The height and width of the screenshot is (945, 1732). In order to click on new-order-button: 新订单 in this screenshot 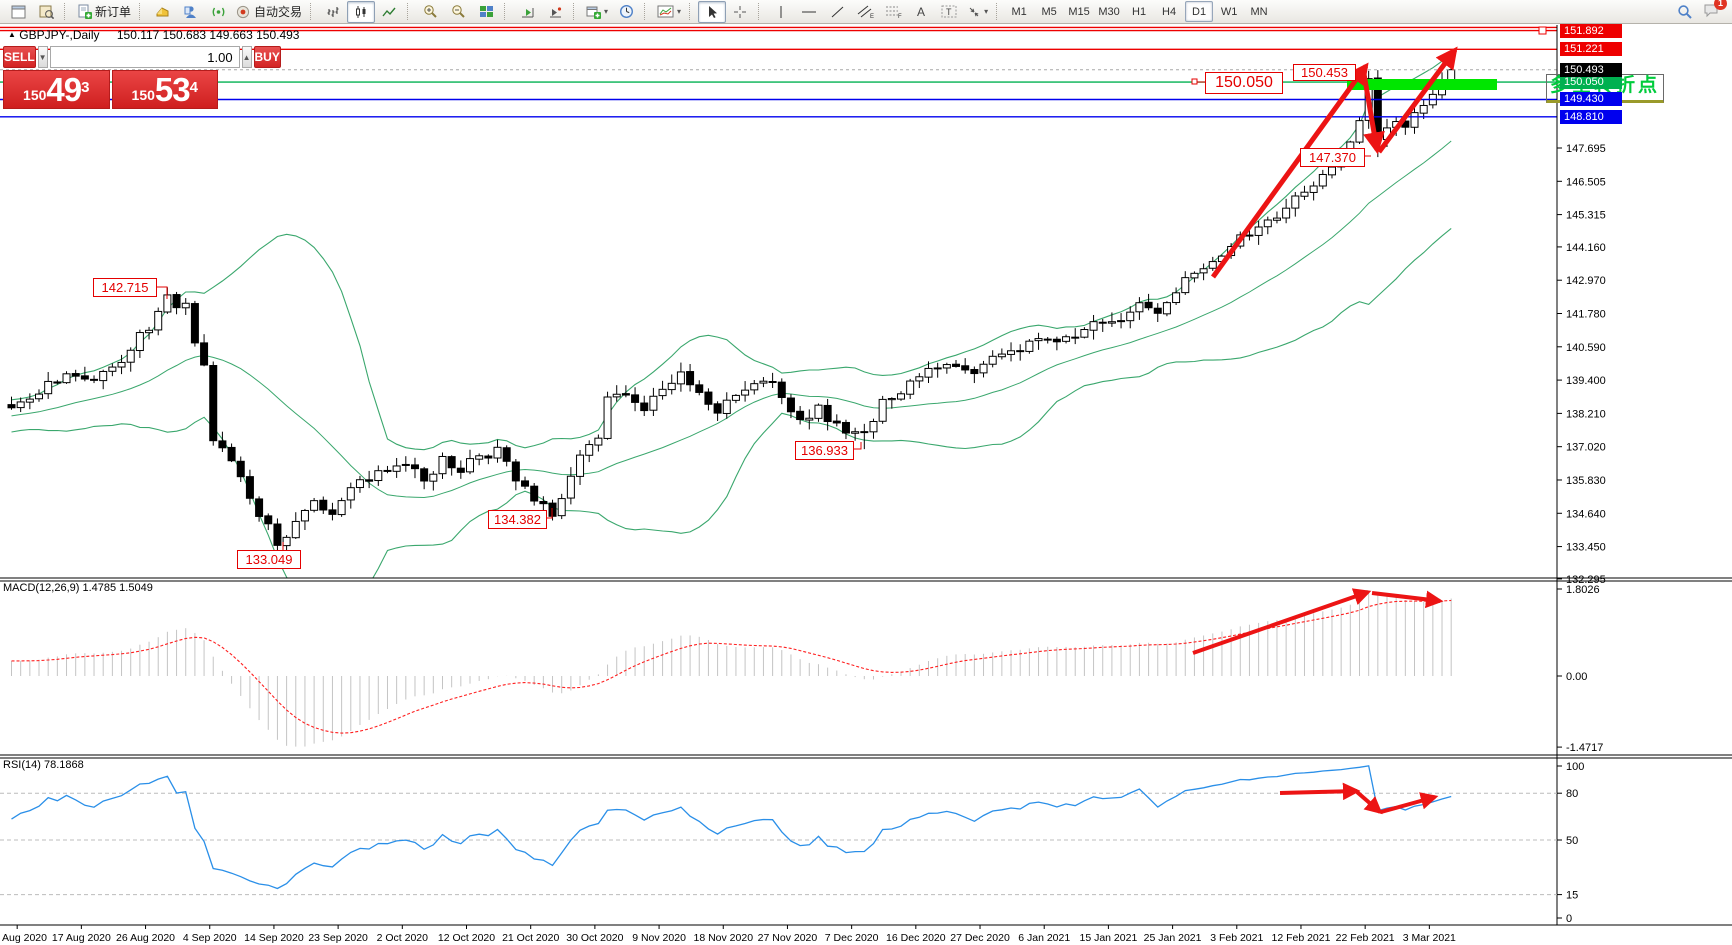, I will do `click(104, 12)`.